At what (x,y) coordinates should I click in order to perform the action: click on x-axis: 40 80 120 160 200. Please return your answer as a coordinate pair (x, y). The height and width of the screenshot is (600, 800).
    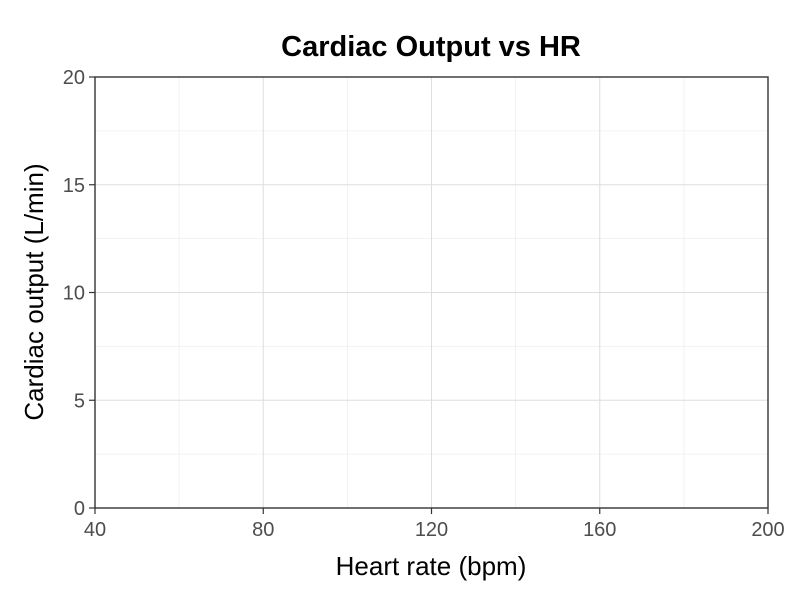
    Looking at the image, I should click on (434, 524).